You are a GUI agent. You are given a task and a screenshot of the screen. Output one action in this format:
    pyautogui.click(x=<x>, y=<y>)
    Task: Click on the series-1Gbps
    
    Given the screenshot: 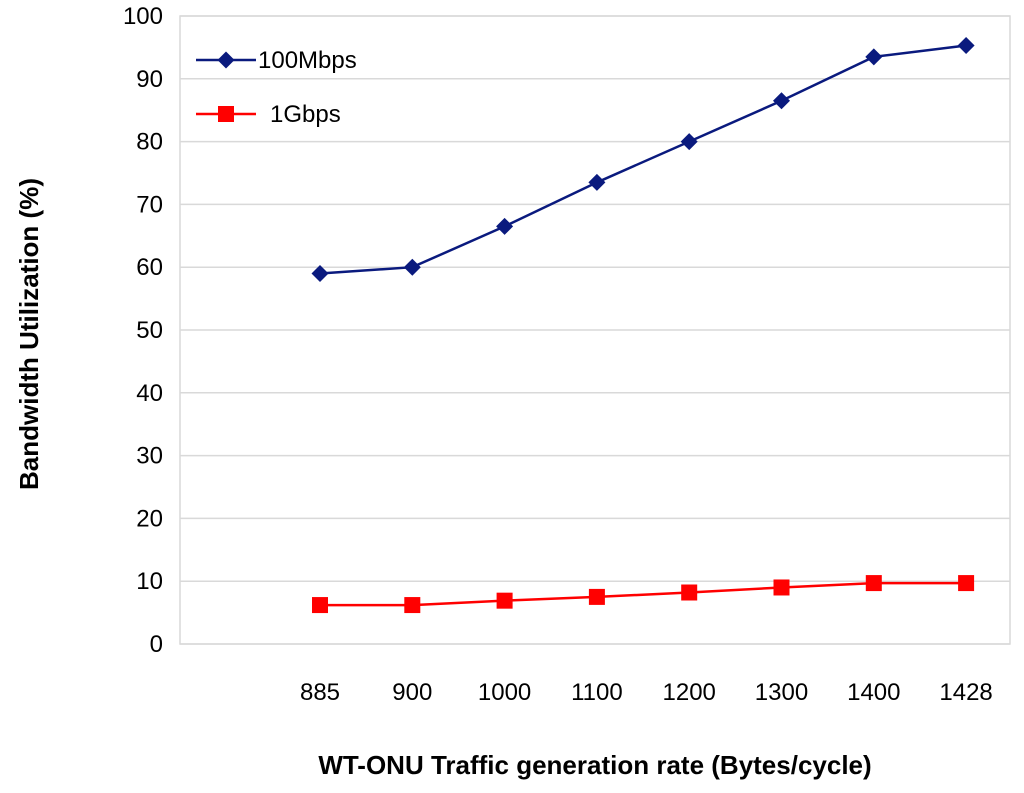 What is the action you would take?
    pyautogui.click(x=643, y=594)
    